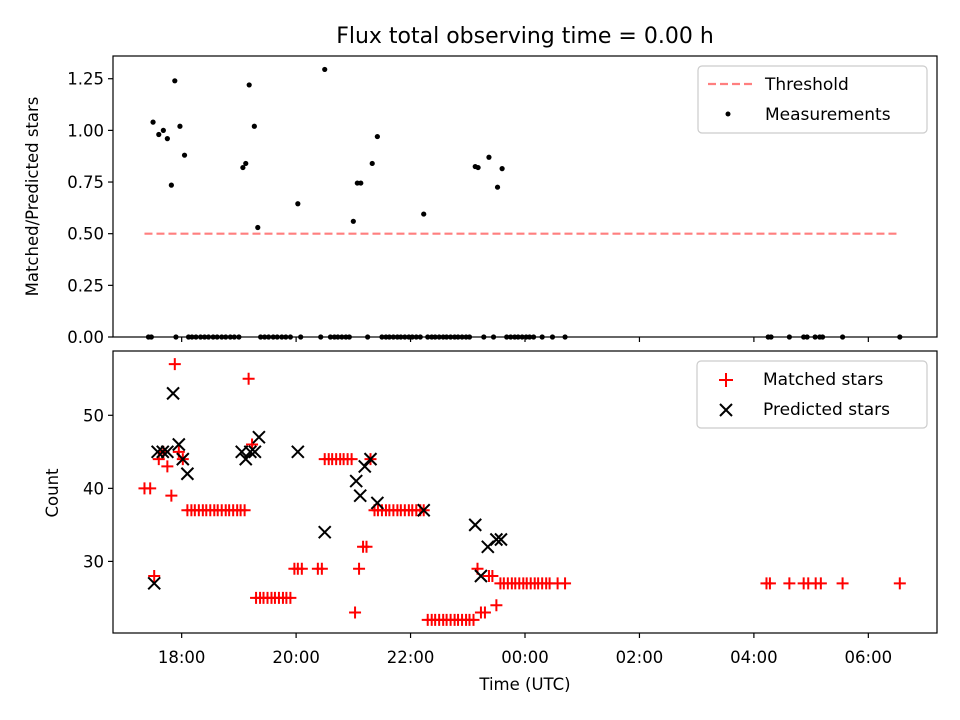  Describe the element at coordinates (93, 561) in the screenshot. I see `bottom-y-tick-label: 30` at that location.